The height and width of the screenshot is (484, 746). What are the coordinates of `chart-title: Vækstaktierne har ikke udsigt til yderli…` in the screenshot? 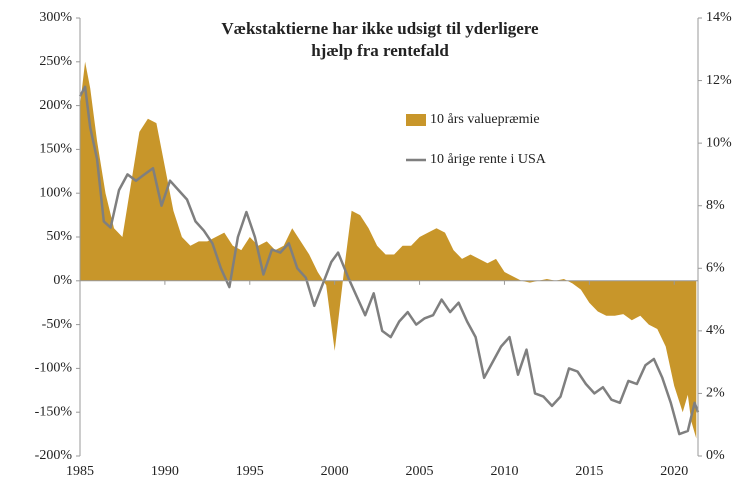 It's located at (380, 28).